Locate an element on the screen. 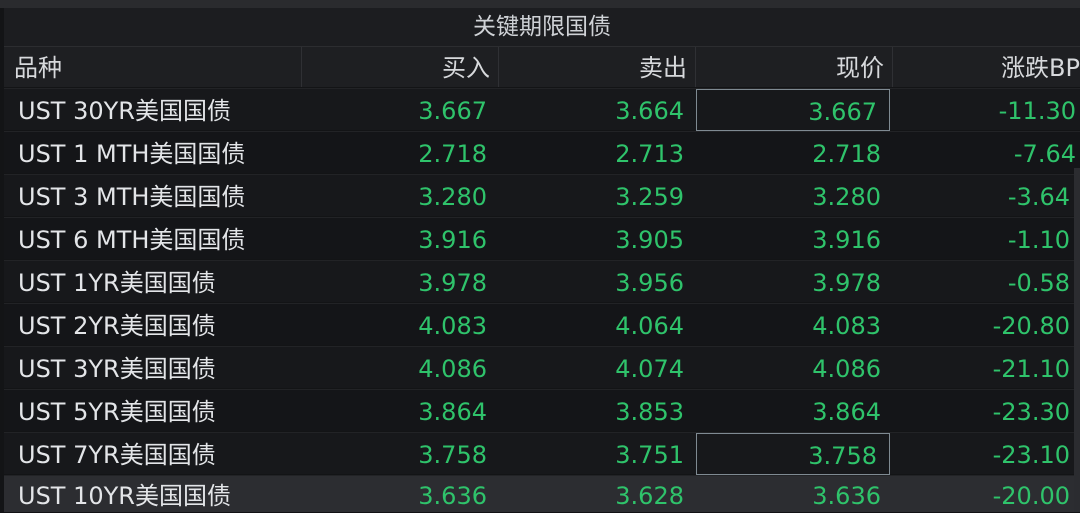 This screenshot has height=513, width=1080. last-value: 3.280 is located at coordinates (846, 197).